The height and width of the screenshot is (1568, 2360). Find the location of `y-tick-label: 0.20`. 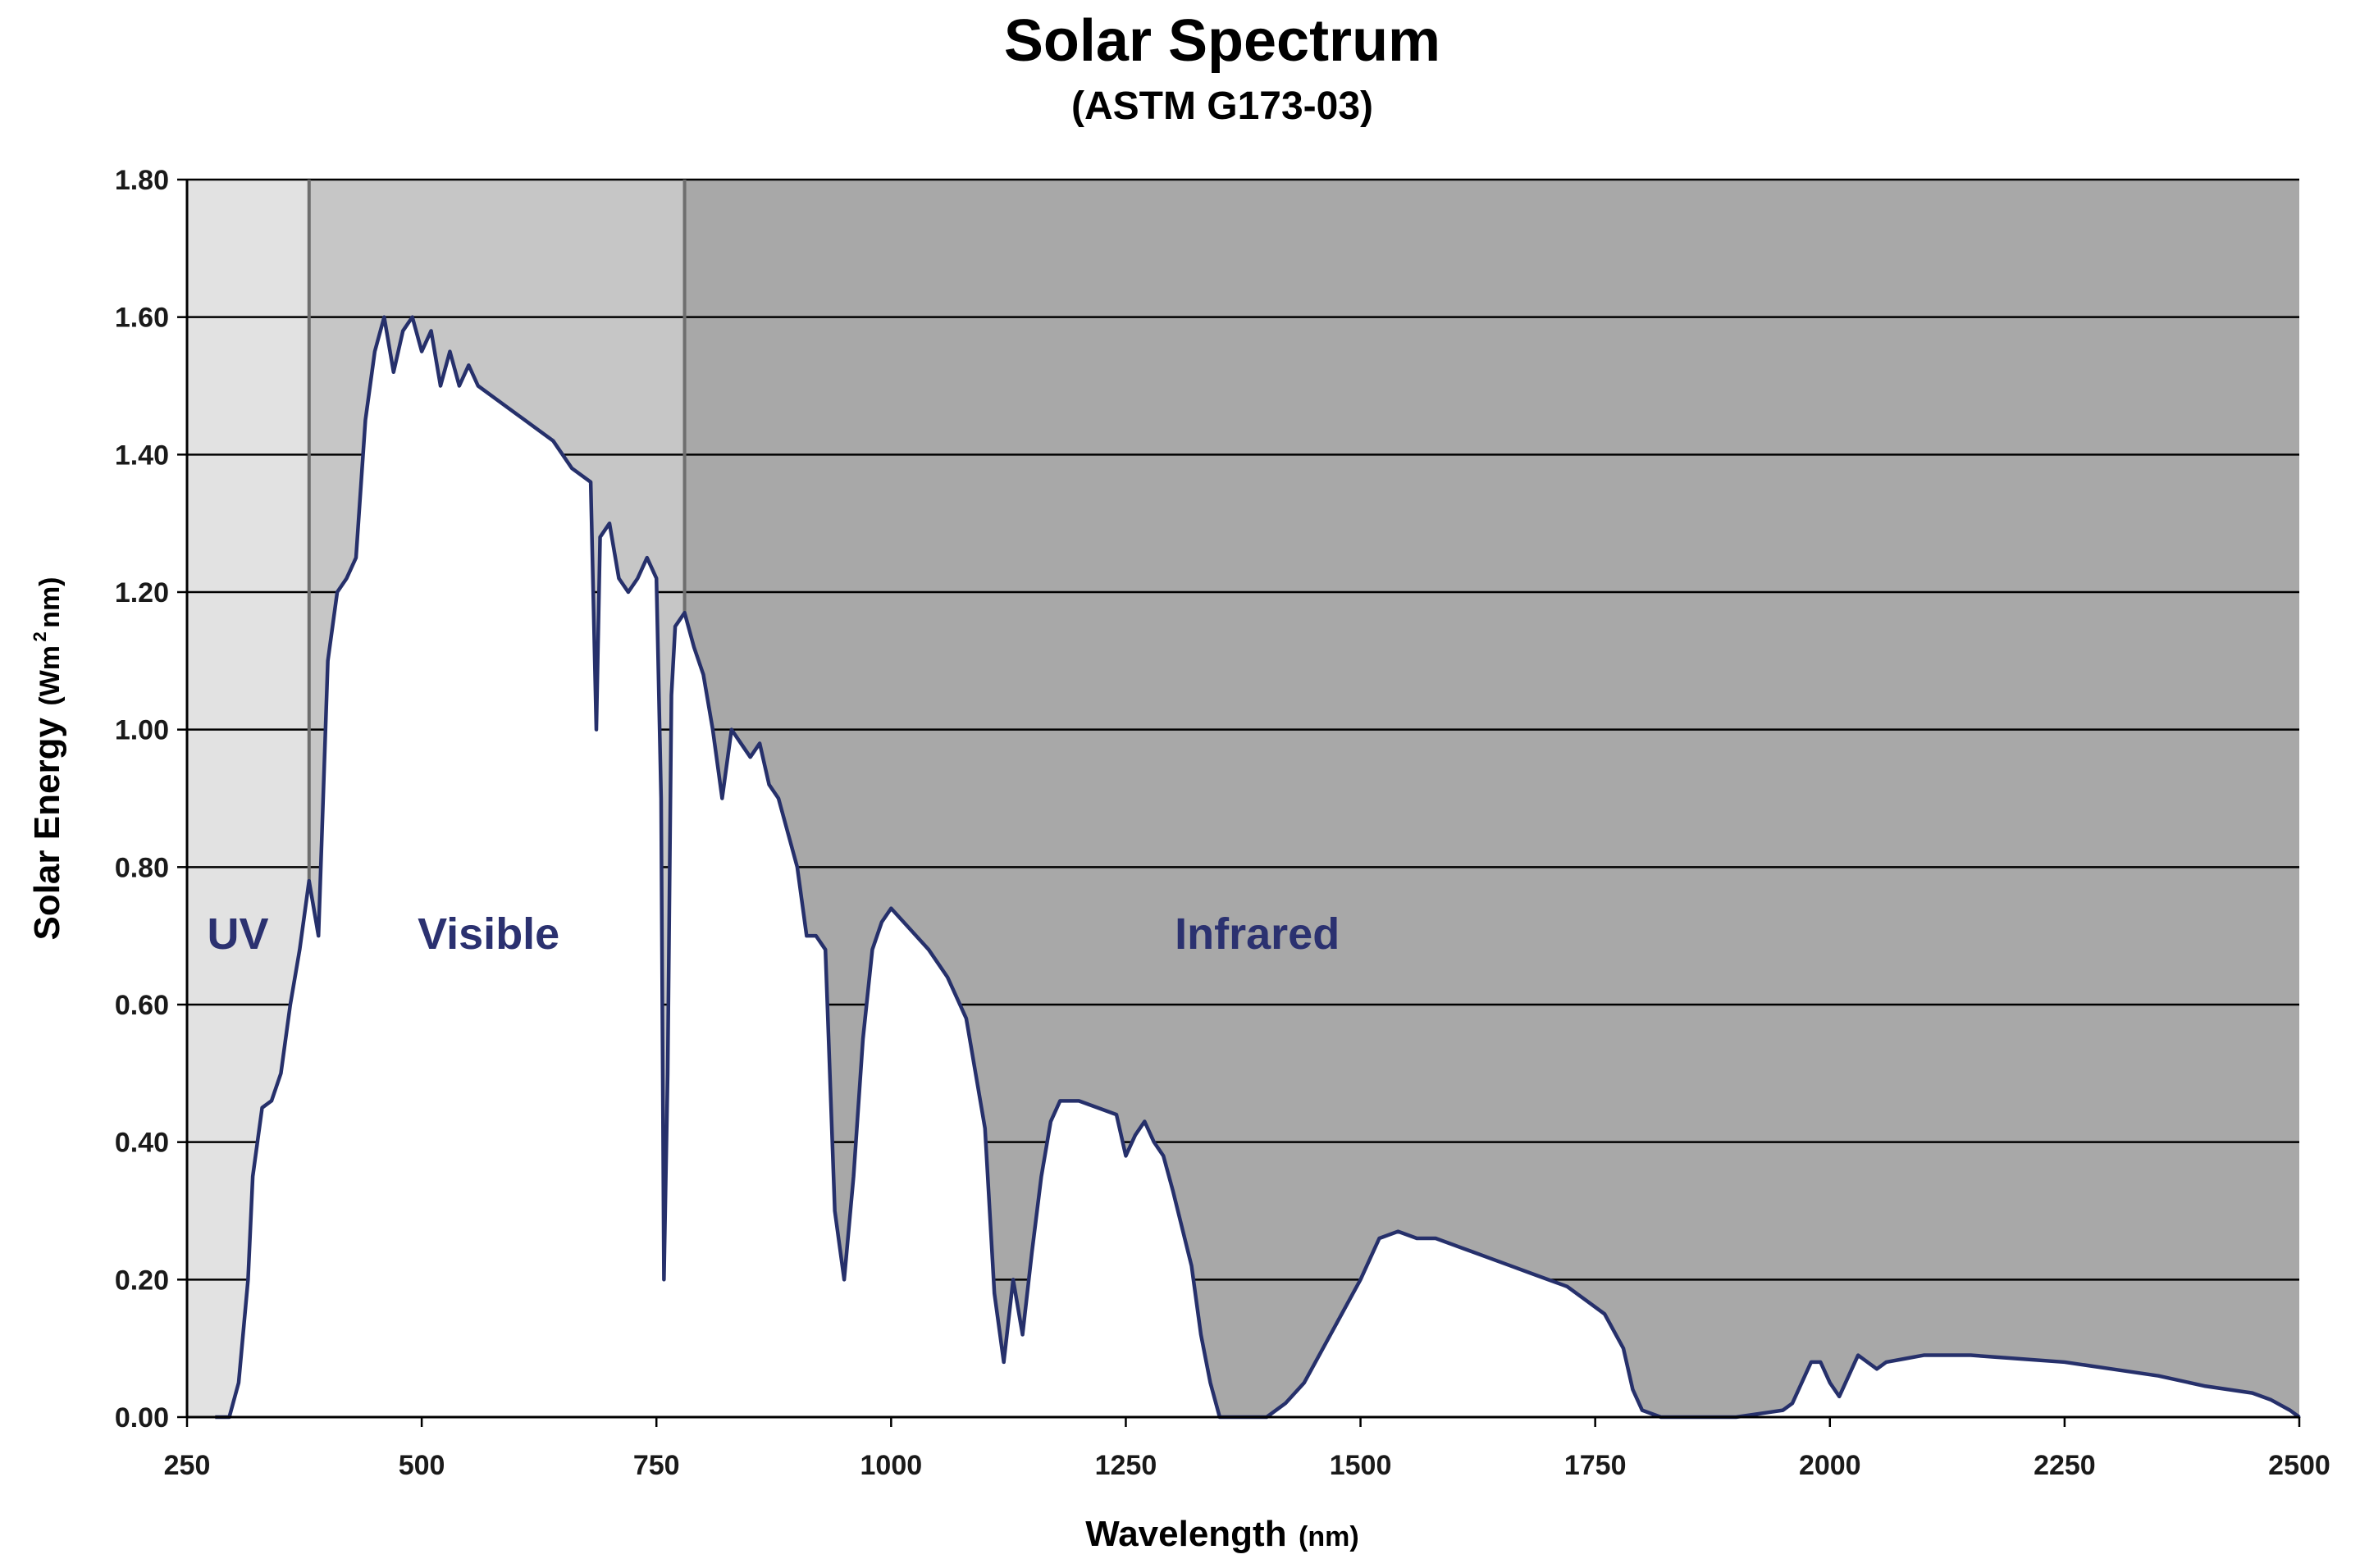

y-tick-label: 0.20 is located at coordinates (142, 1281).